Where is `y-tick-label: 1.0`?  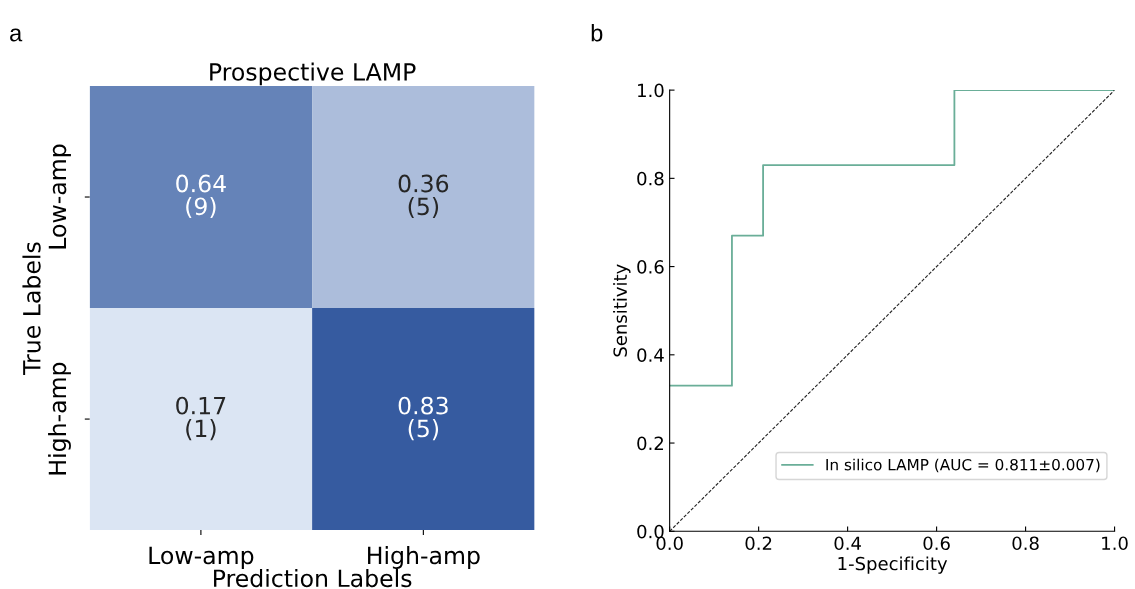
y-tick-label: 1.0 is located at coordinates (651, 90).